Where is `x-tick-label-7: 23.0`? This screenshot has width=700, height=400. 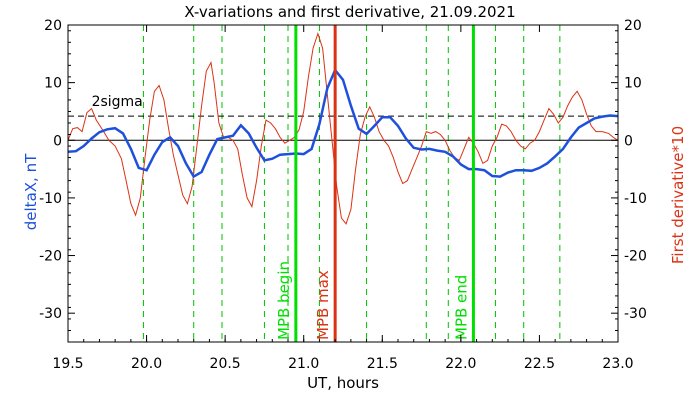 x-tick-label-7: 23.0 is located at coordinates (617, 364).